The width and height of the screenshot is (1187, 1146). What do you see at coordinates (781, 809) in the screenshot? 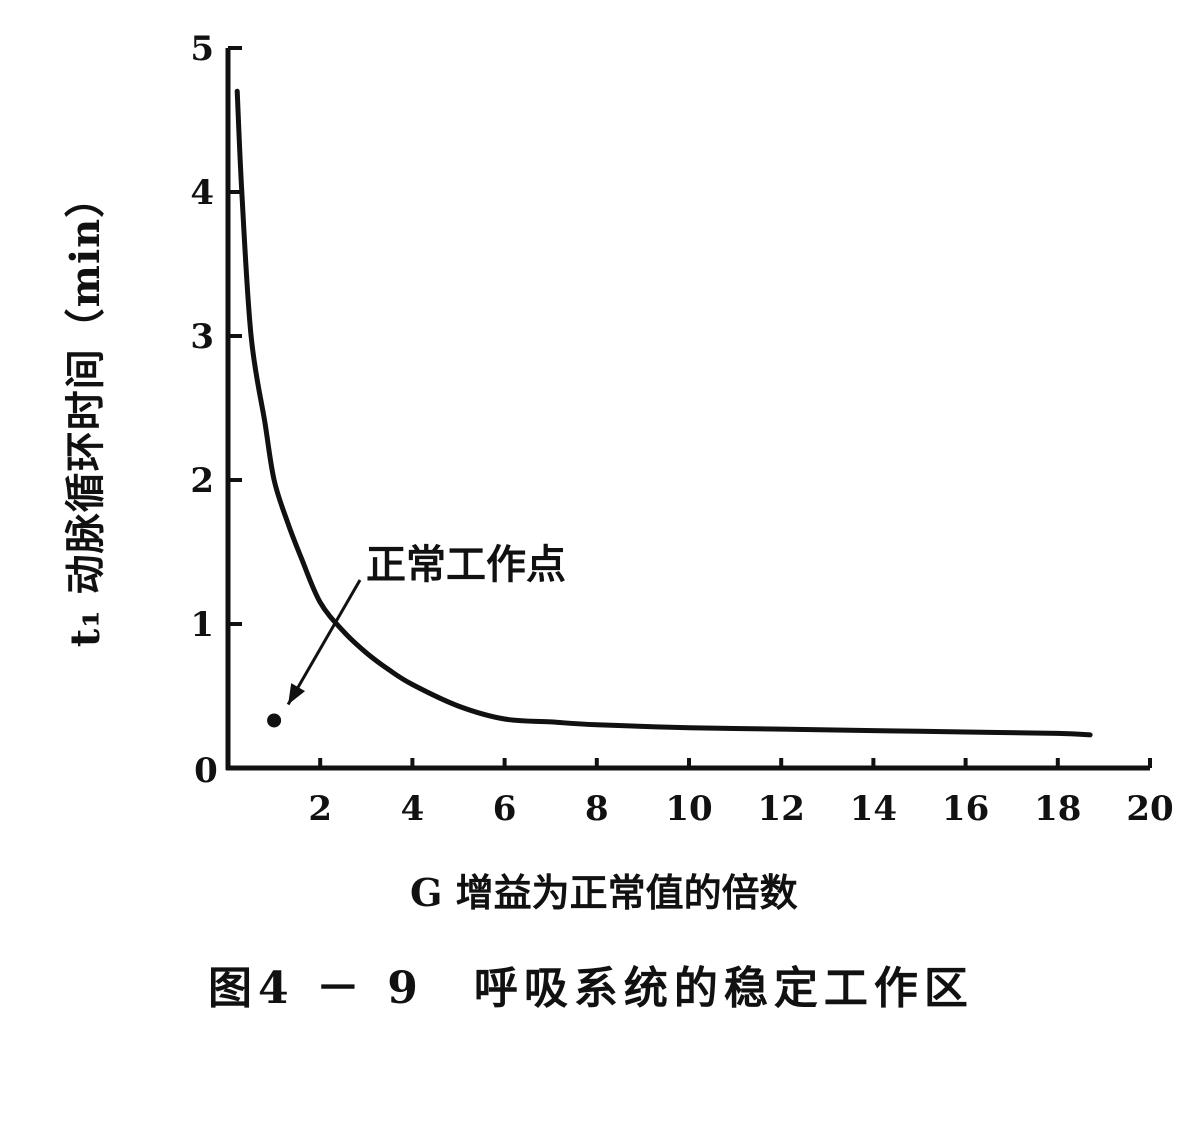
I see `x-tick-label: 12` at bounding box center [781, 809].